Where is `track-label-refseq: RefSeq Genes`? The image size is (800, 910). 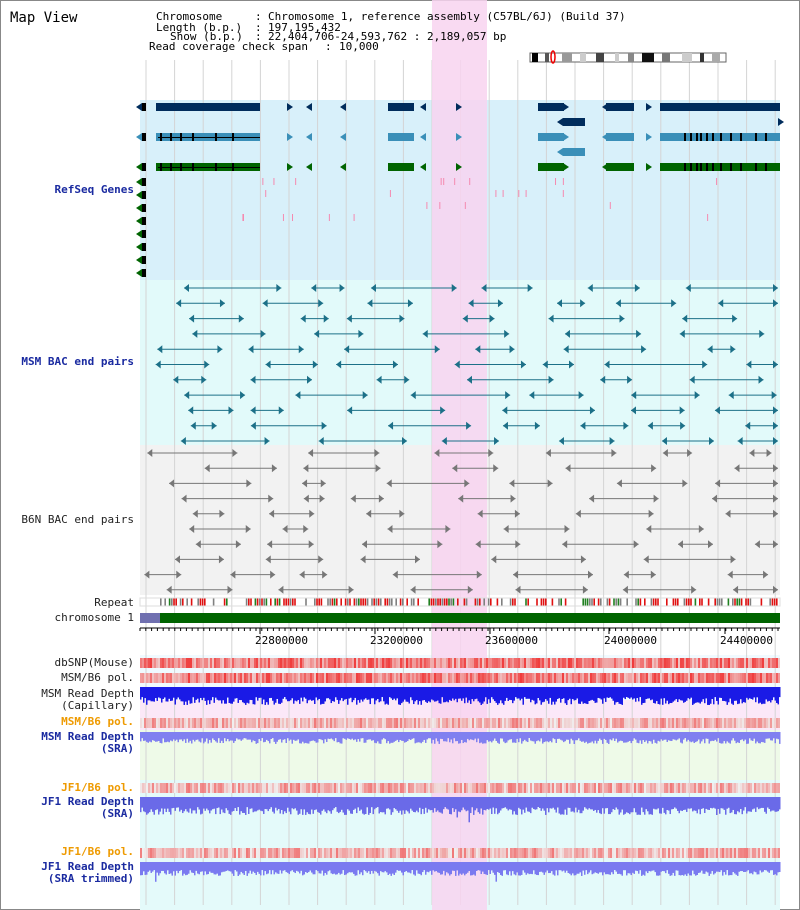
track-label-refseq: RefSeq Genes is located at coordinates (94, 189).